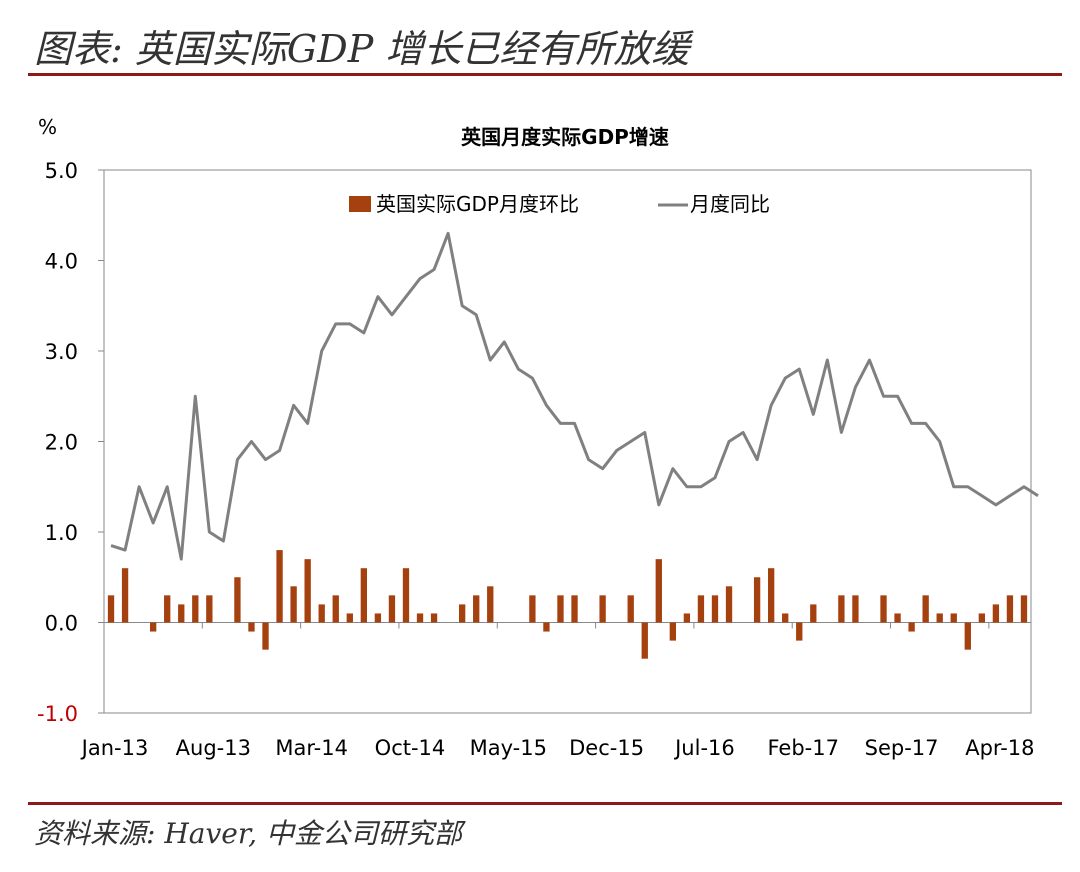 The height and width of the screenshot is (872, 1080). What do you see at coordinates (61, 624) in the screenshot?
I see `y-tick-label: 0.0` at bounding box center [61, 624].